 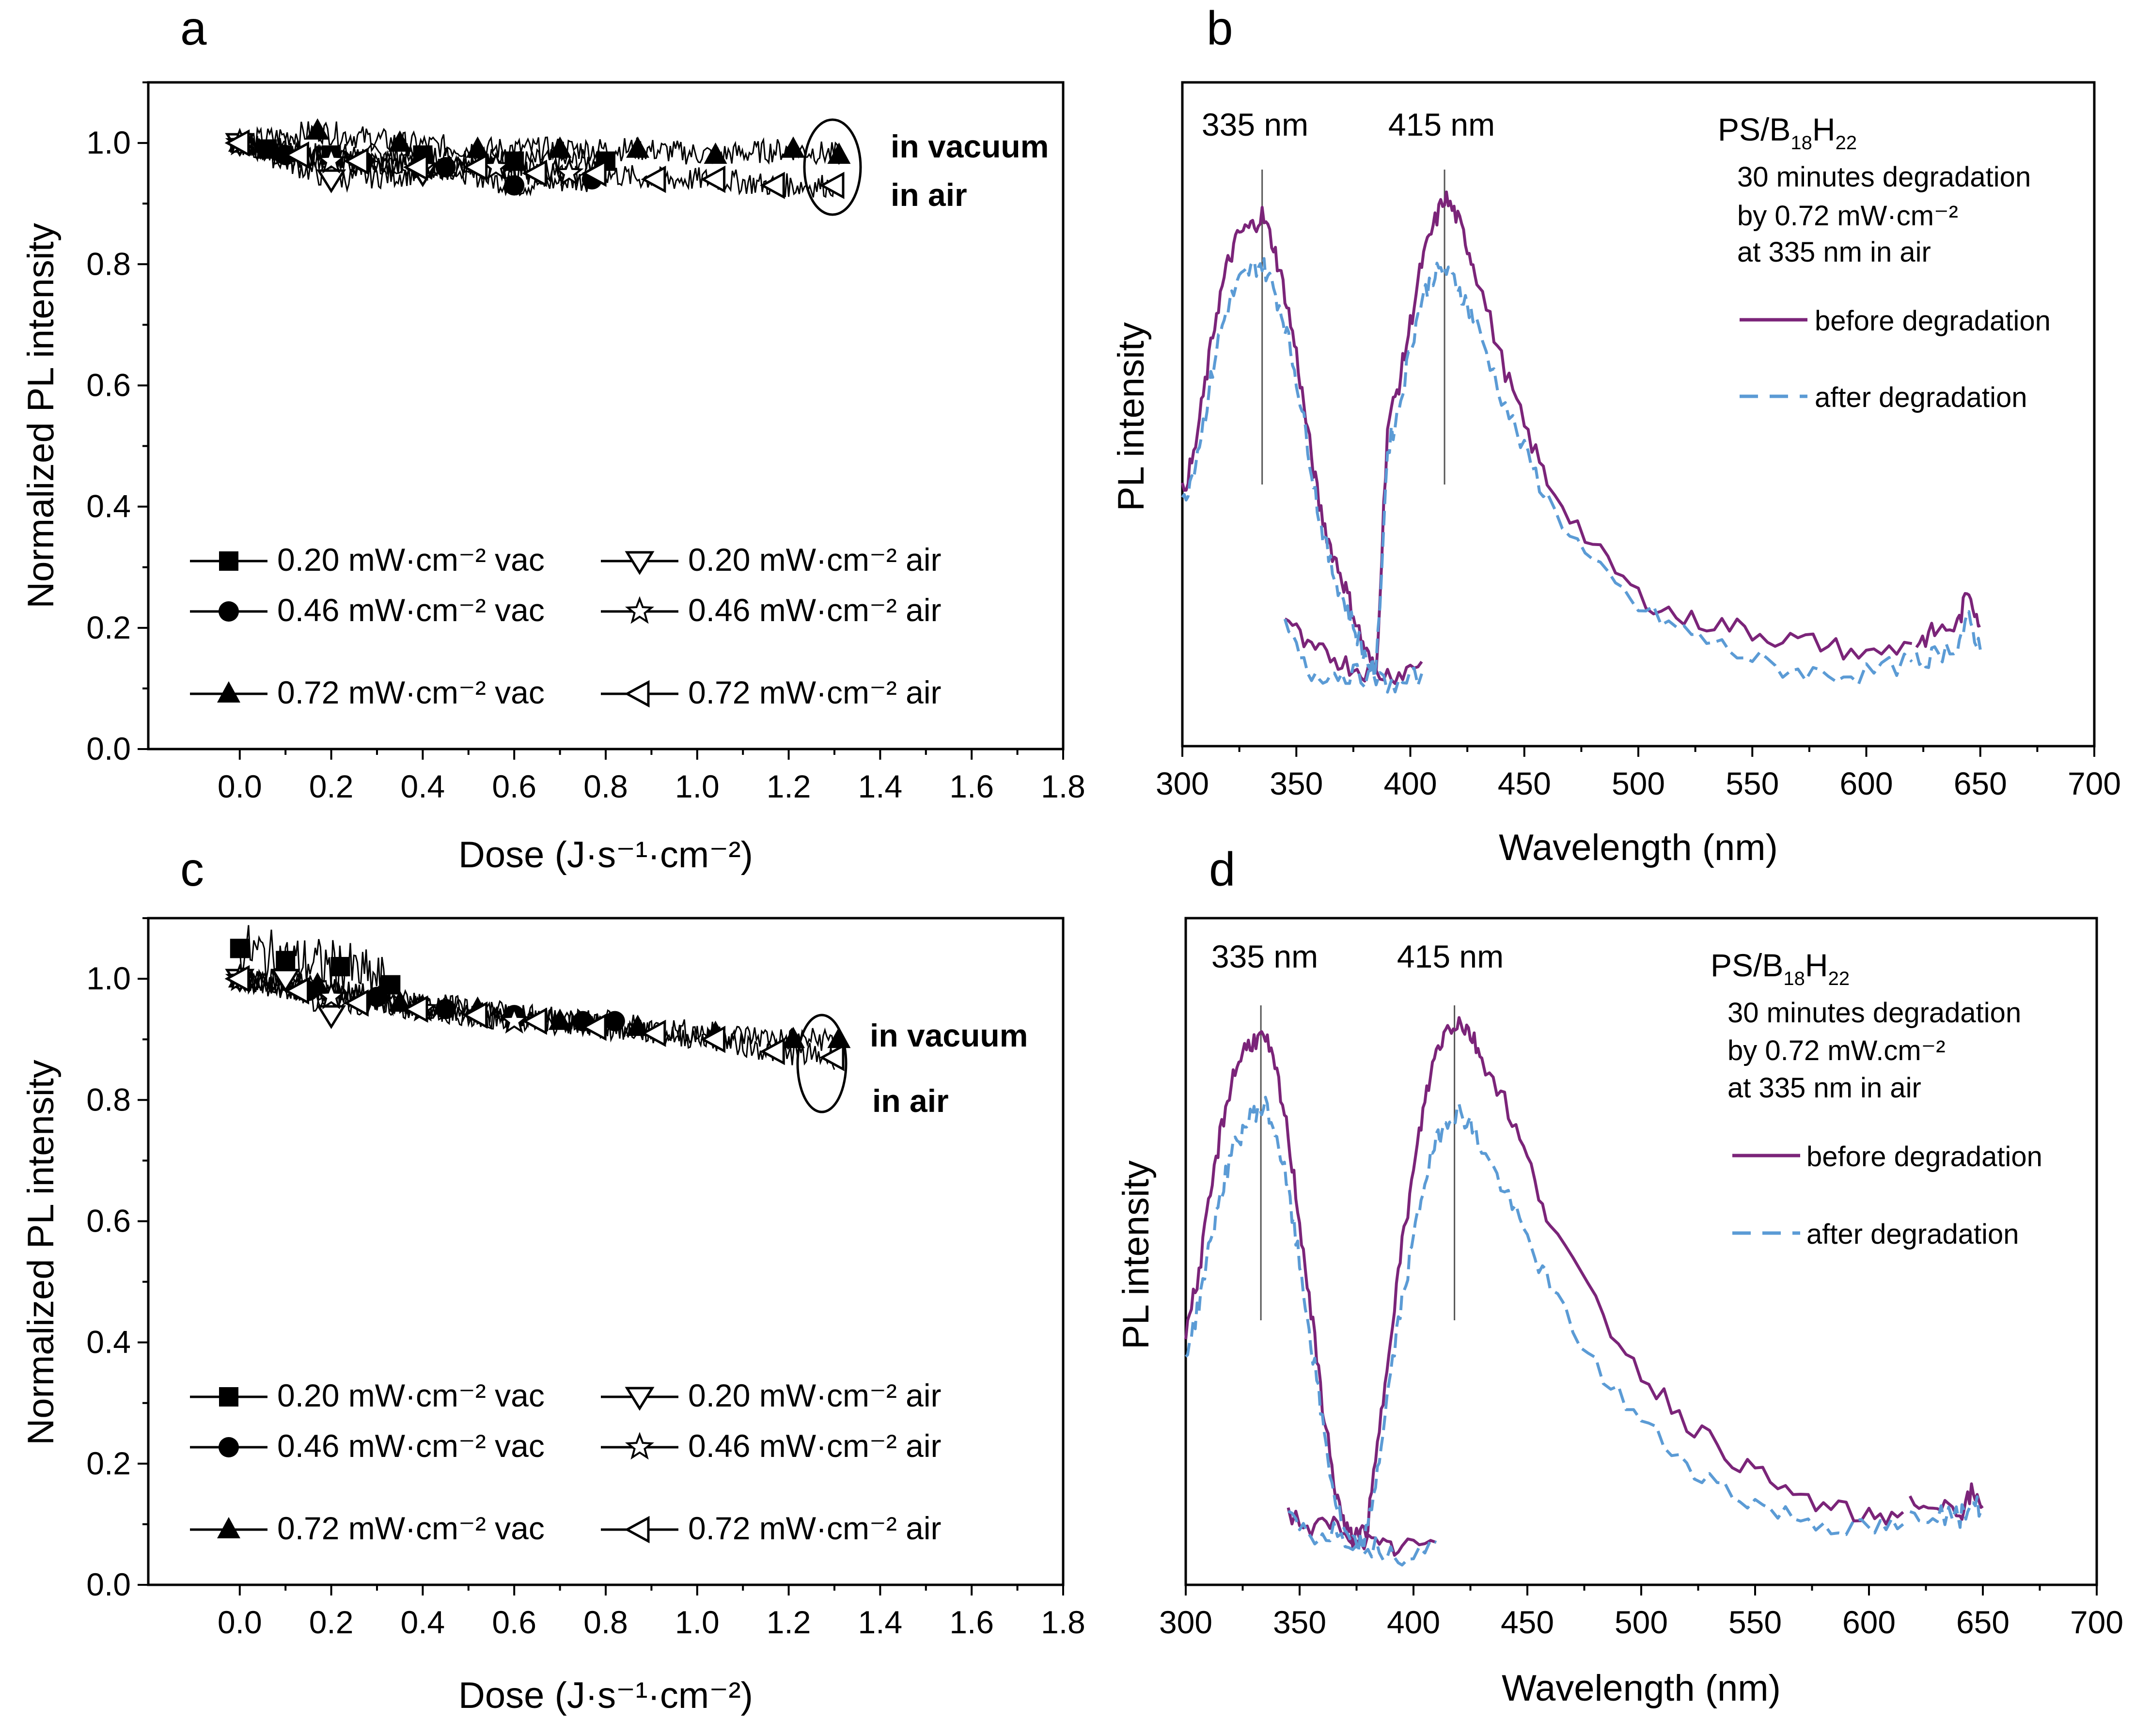 What do you see at coordinates (1641, 1612) in the screenshot?
I see `x-ticks-d: 300 350 400 450 500 550 600 650 700` at bounding box center [1641, 1612].